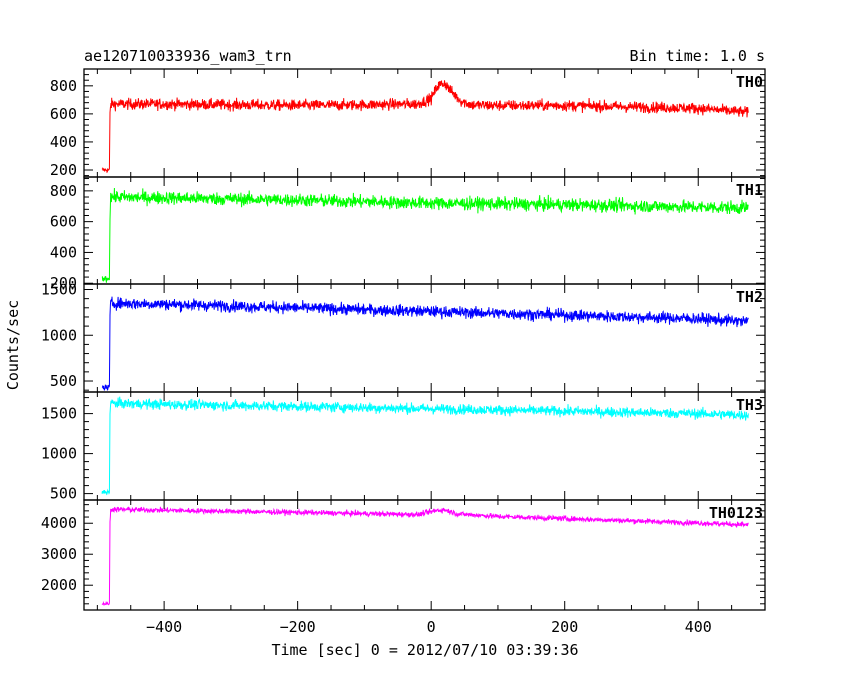 Image resolution: width=850 pixels, height=680 pixels. What do you see at coordinates (736, 513) in the screenshot?
I see `panel-label-th0123: TH0123` at bounding box center [736, 513].